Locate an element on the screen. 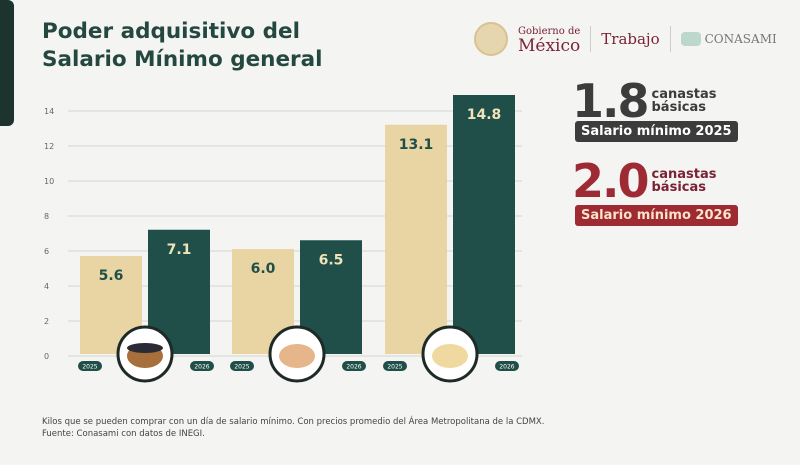  y-tick-label: 14 is located at coordinates (49, 111).